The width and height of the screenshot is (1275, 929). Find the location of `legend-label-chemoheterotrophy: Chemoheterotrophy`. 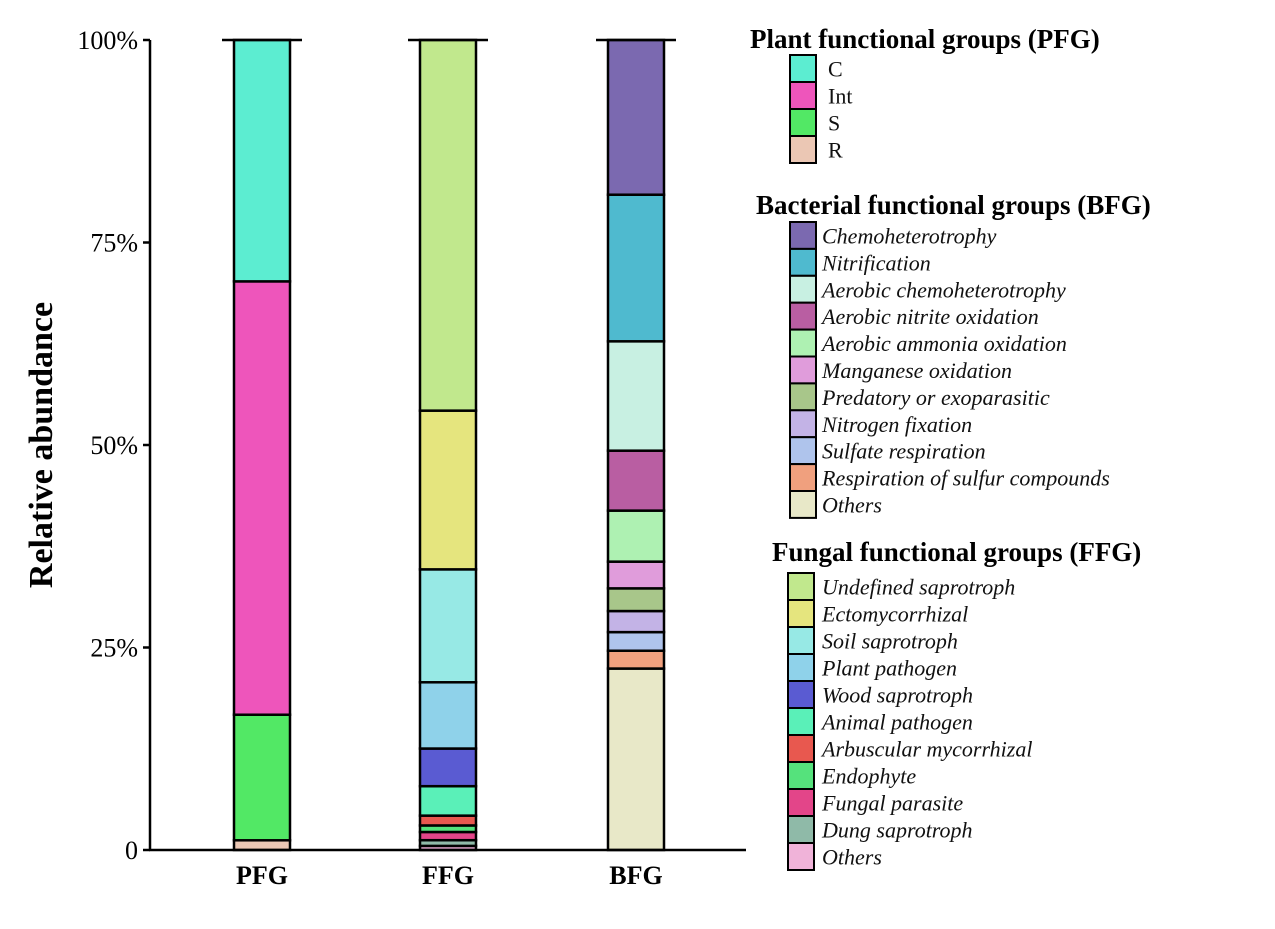

legend-label-chemoheterotrophy: Chemoheterotrophy is located at coordinates (909, 235).